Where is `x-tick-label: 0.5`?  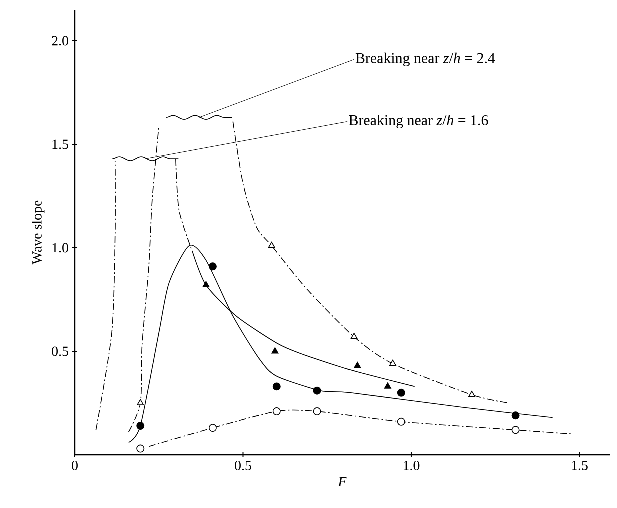
x-tick-label: 0.5 is located at coordinates (243, 465).